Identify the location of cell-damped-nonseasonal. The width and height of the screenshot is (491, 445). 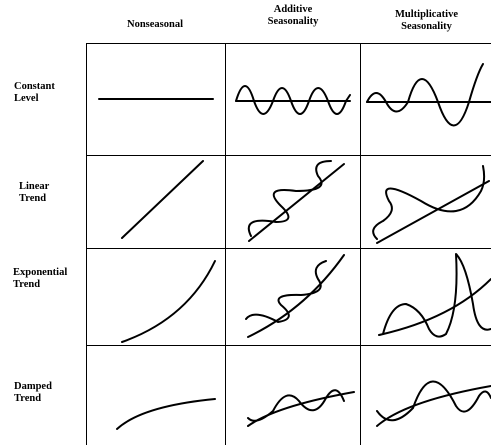
(166, 414).